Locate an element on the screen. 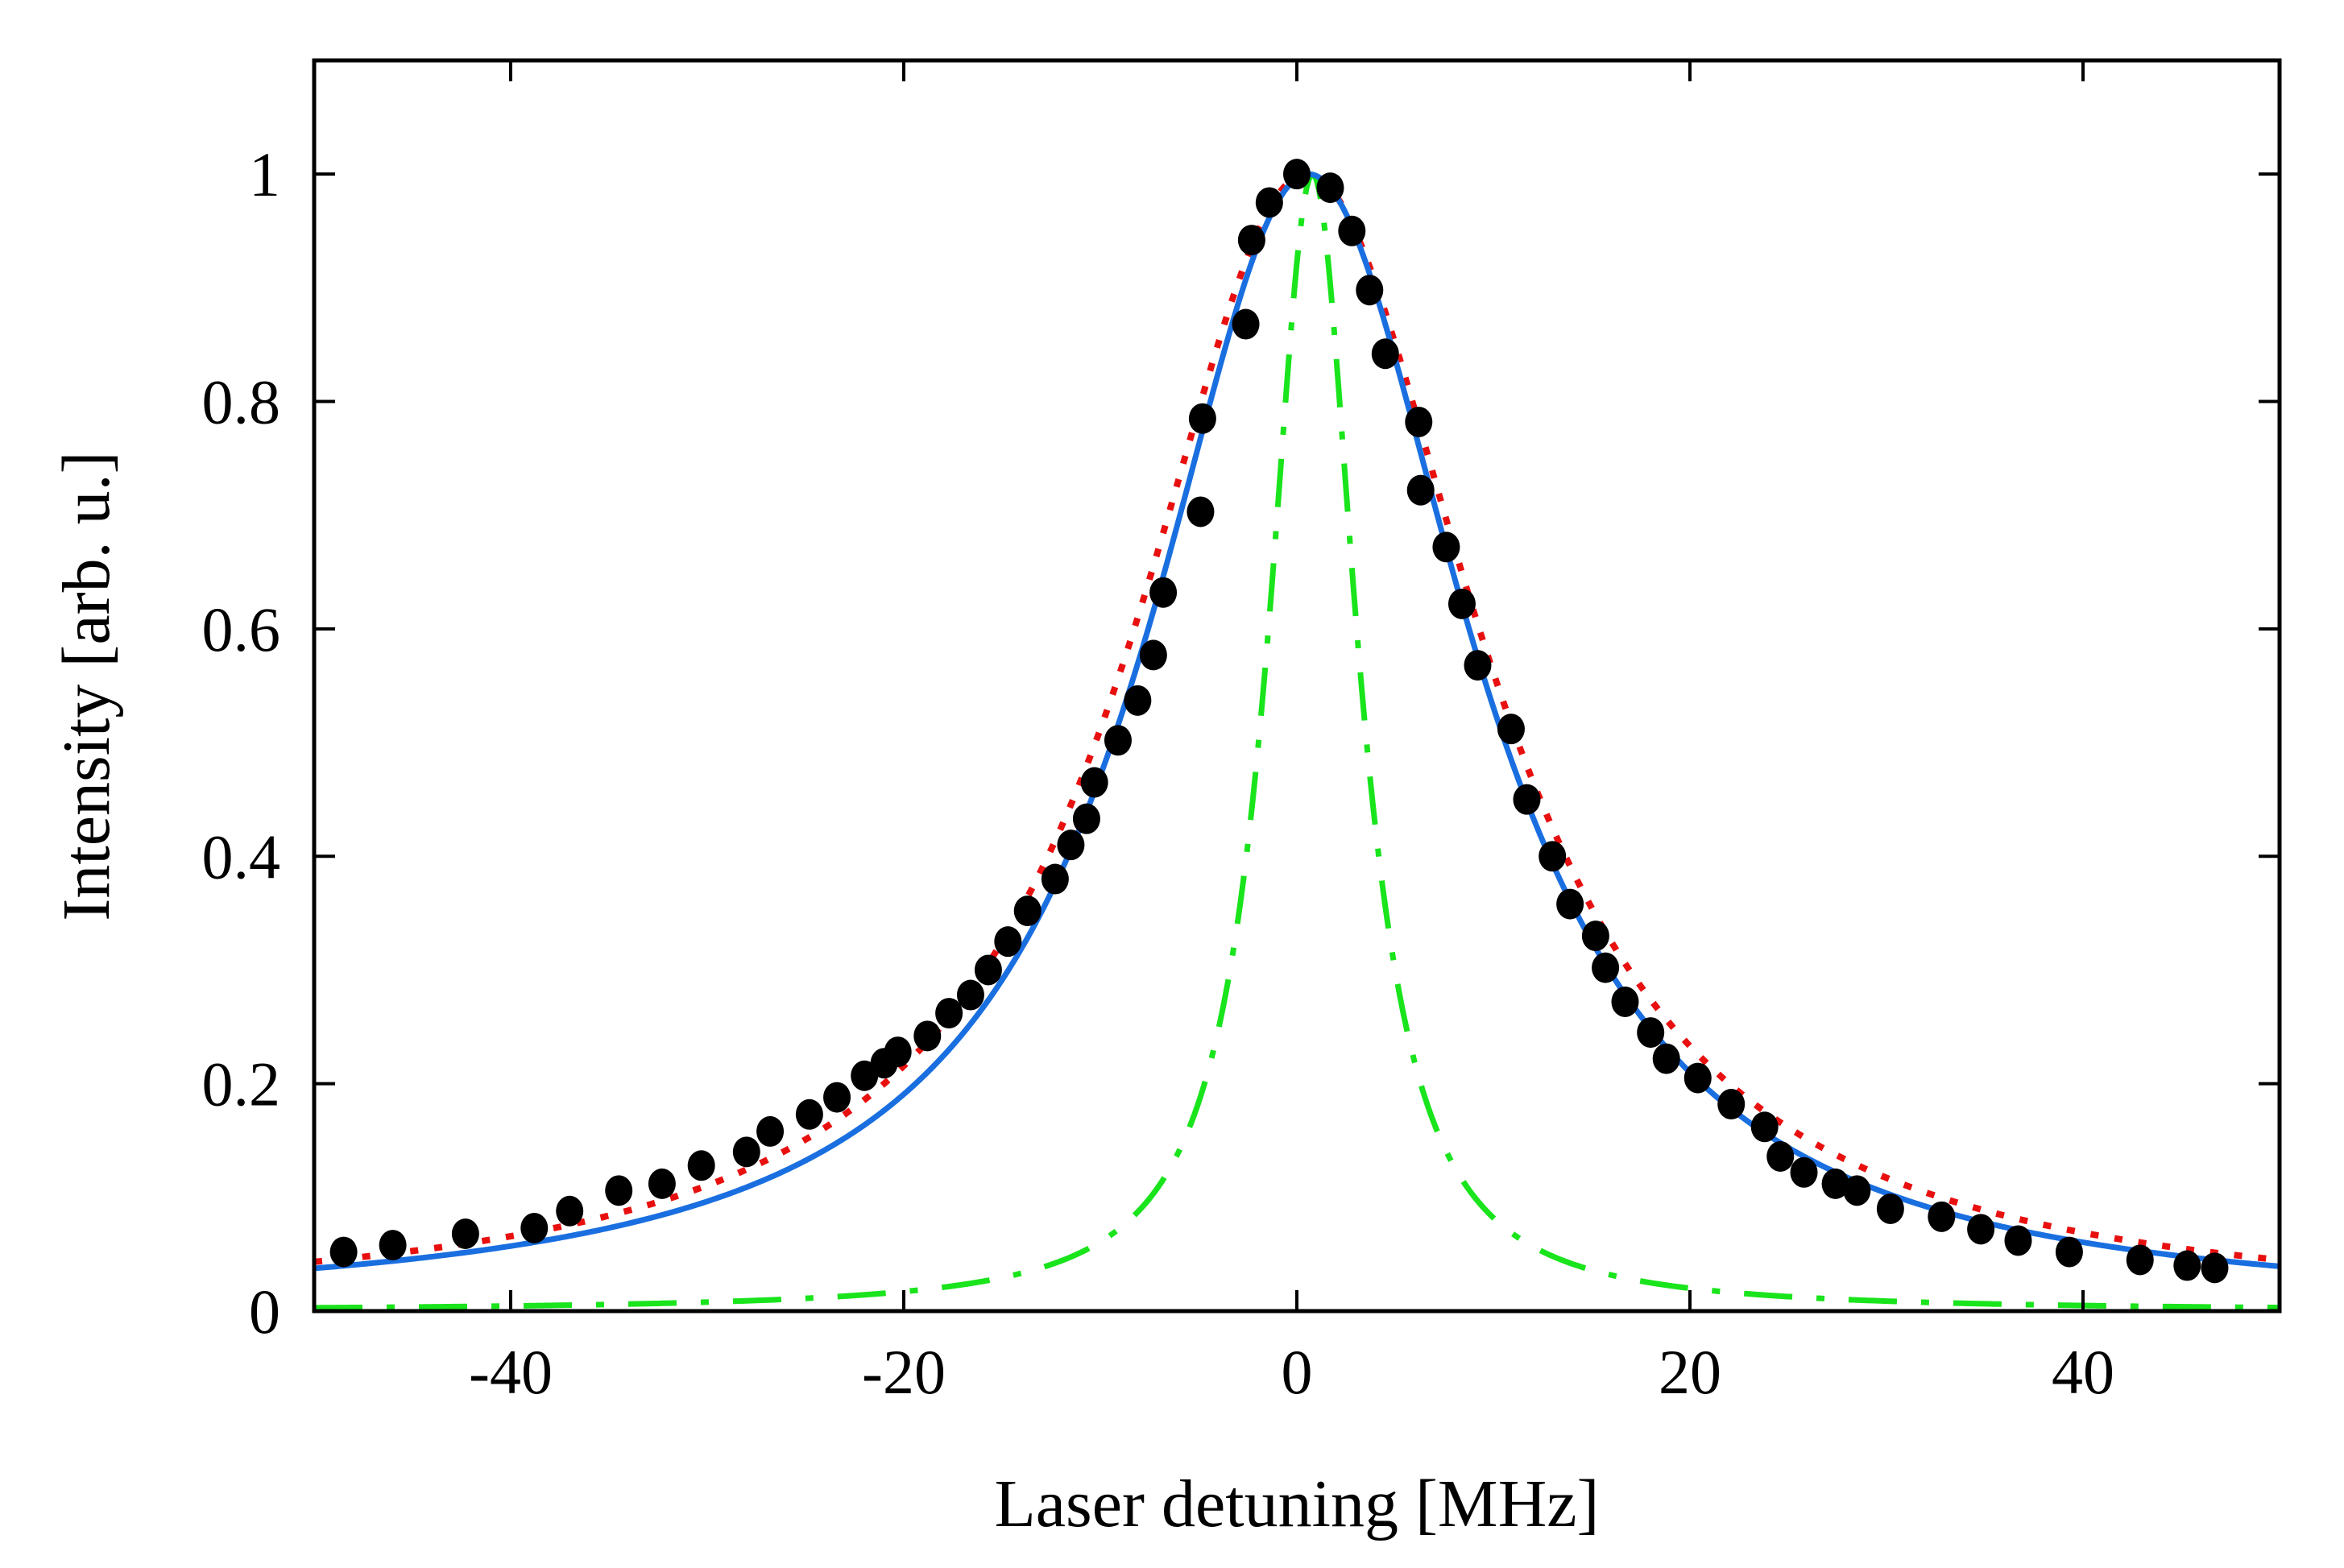 This screenshot has height=1568, width=2344. x-tick-label: 40 is located at coordinates (2083, 1372).